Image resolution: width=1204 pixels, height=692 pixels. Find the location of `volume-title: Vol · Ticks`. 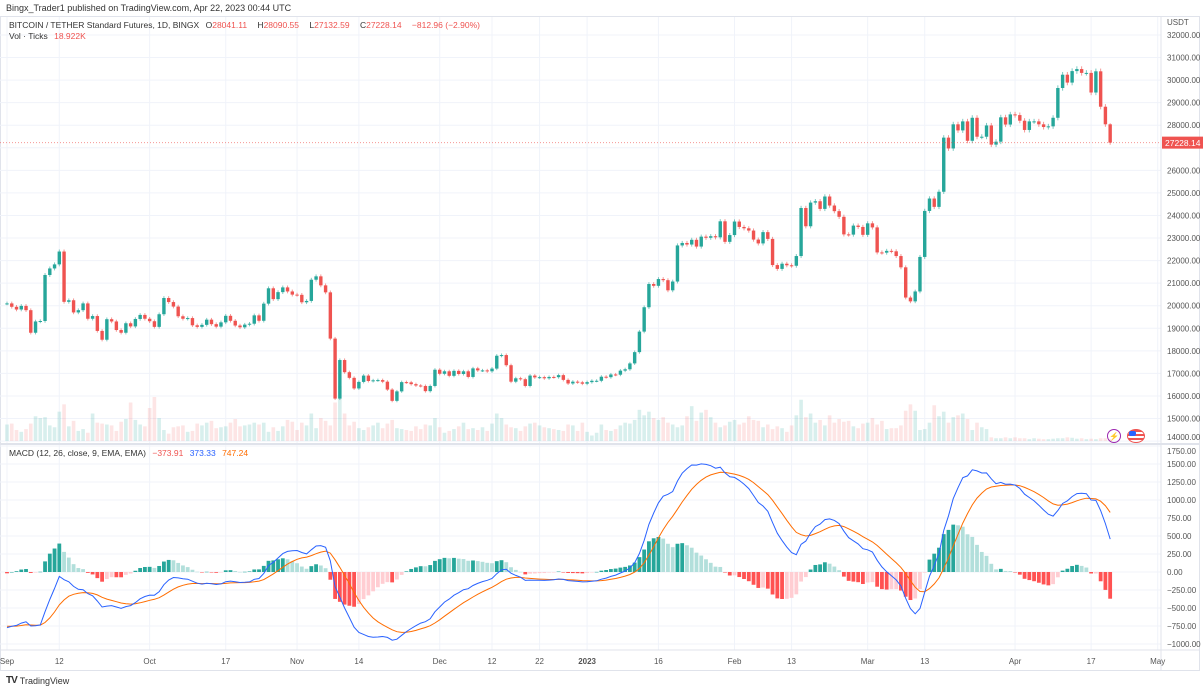

volume-title: Vol · Ticks is located at coordinates (28, 36).